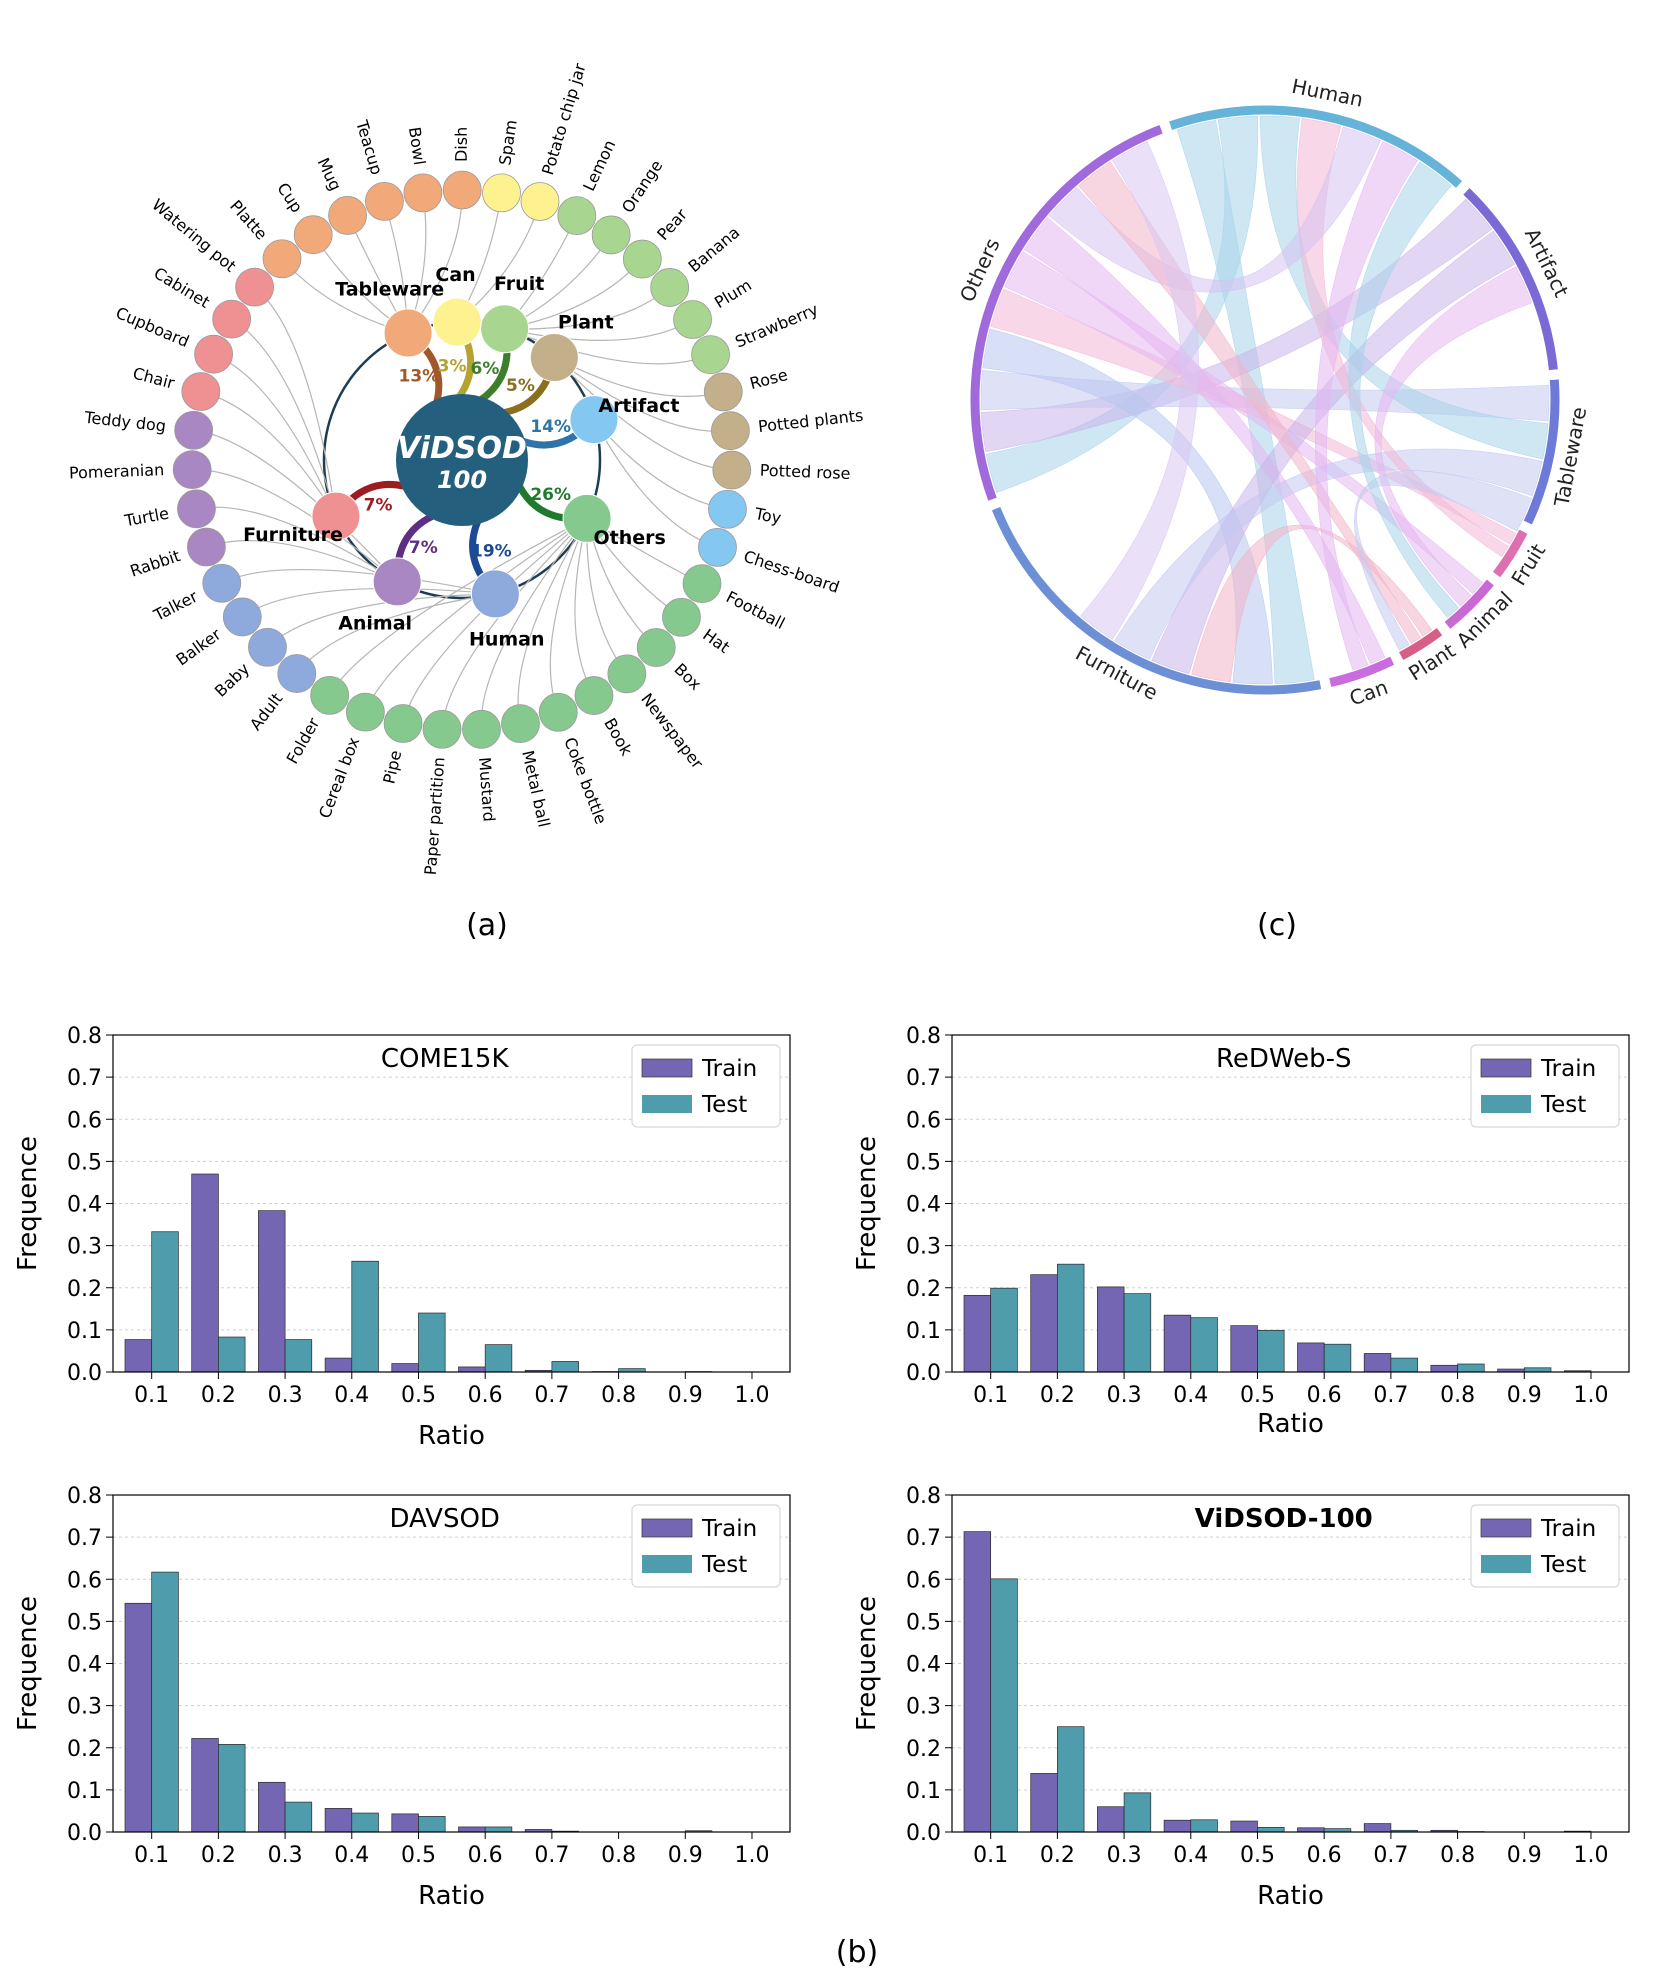  What do you see at coordinates (587, 518) in the screenshot?
I see `node-others` at bounding box center [587, 518].